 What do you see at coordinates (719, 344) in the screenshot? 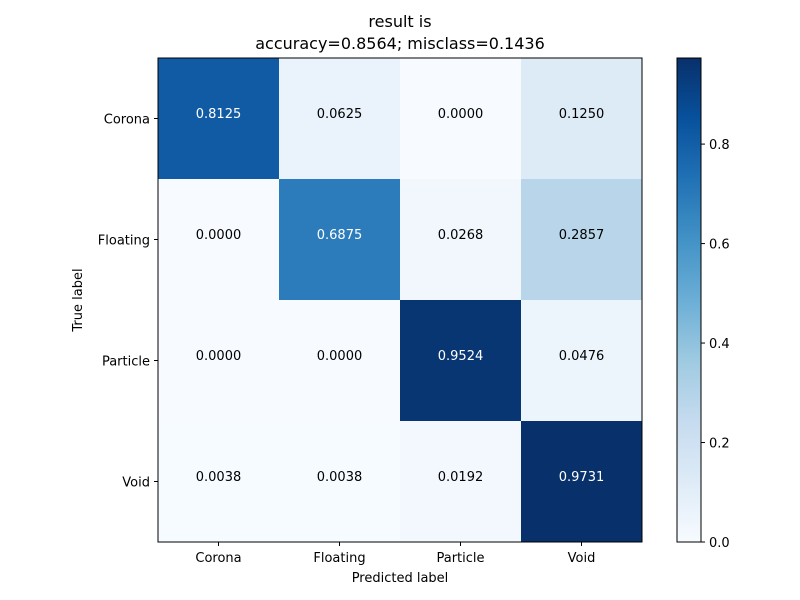
I see `colorbar-tick-label: 0.4` at bounding box center [719, 344].